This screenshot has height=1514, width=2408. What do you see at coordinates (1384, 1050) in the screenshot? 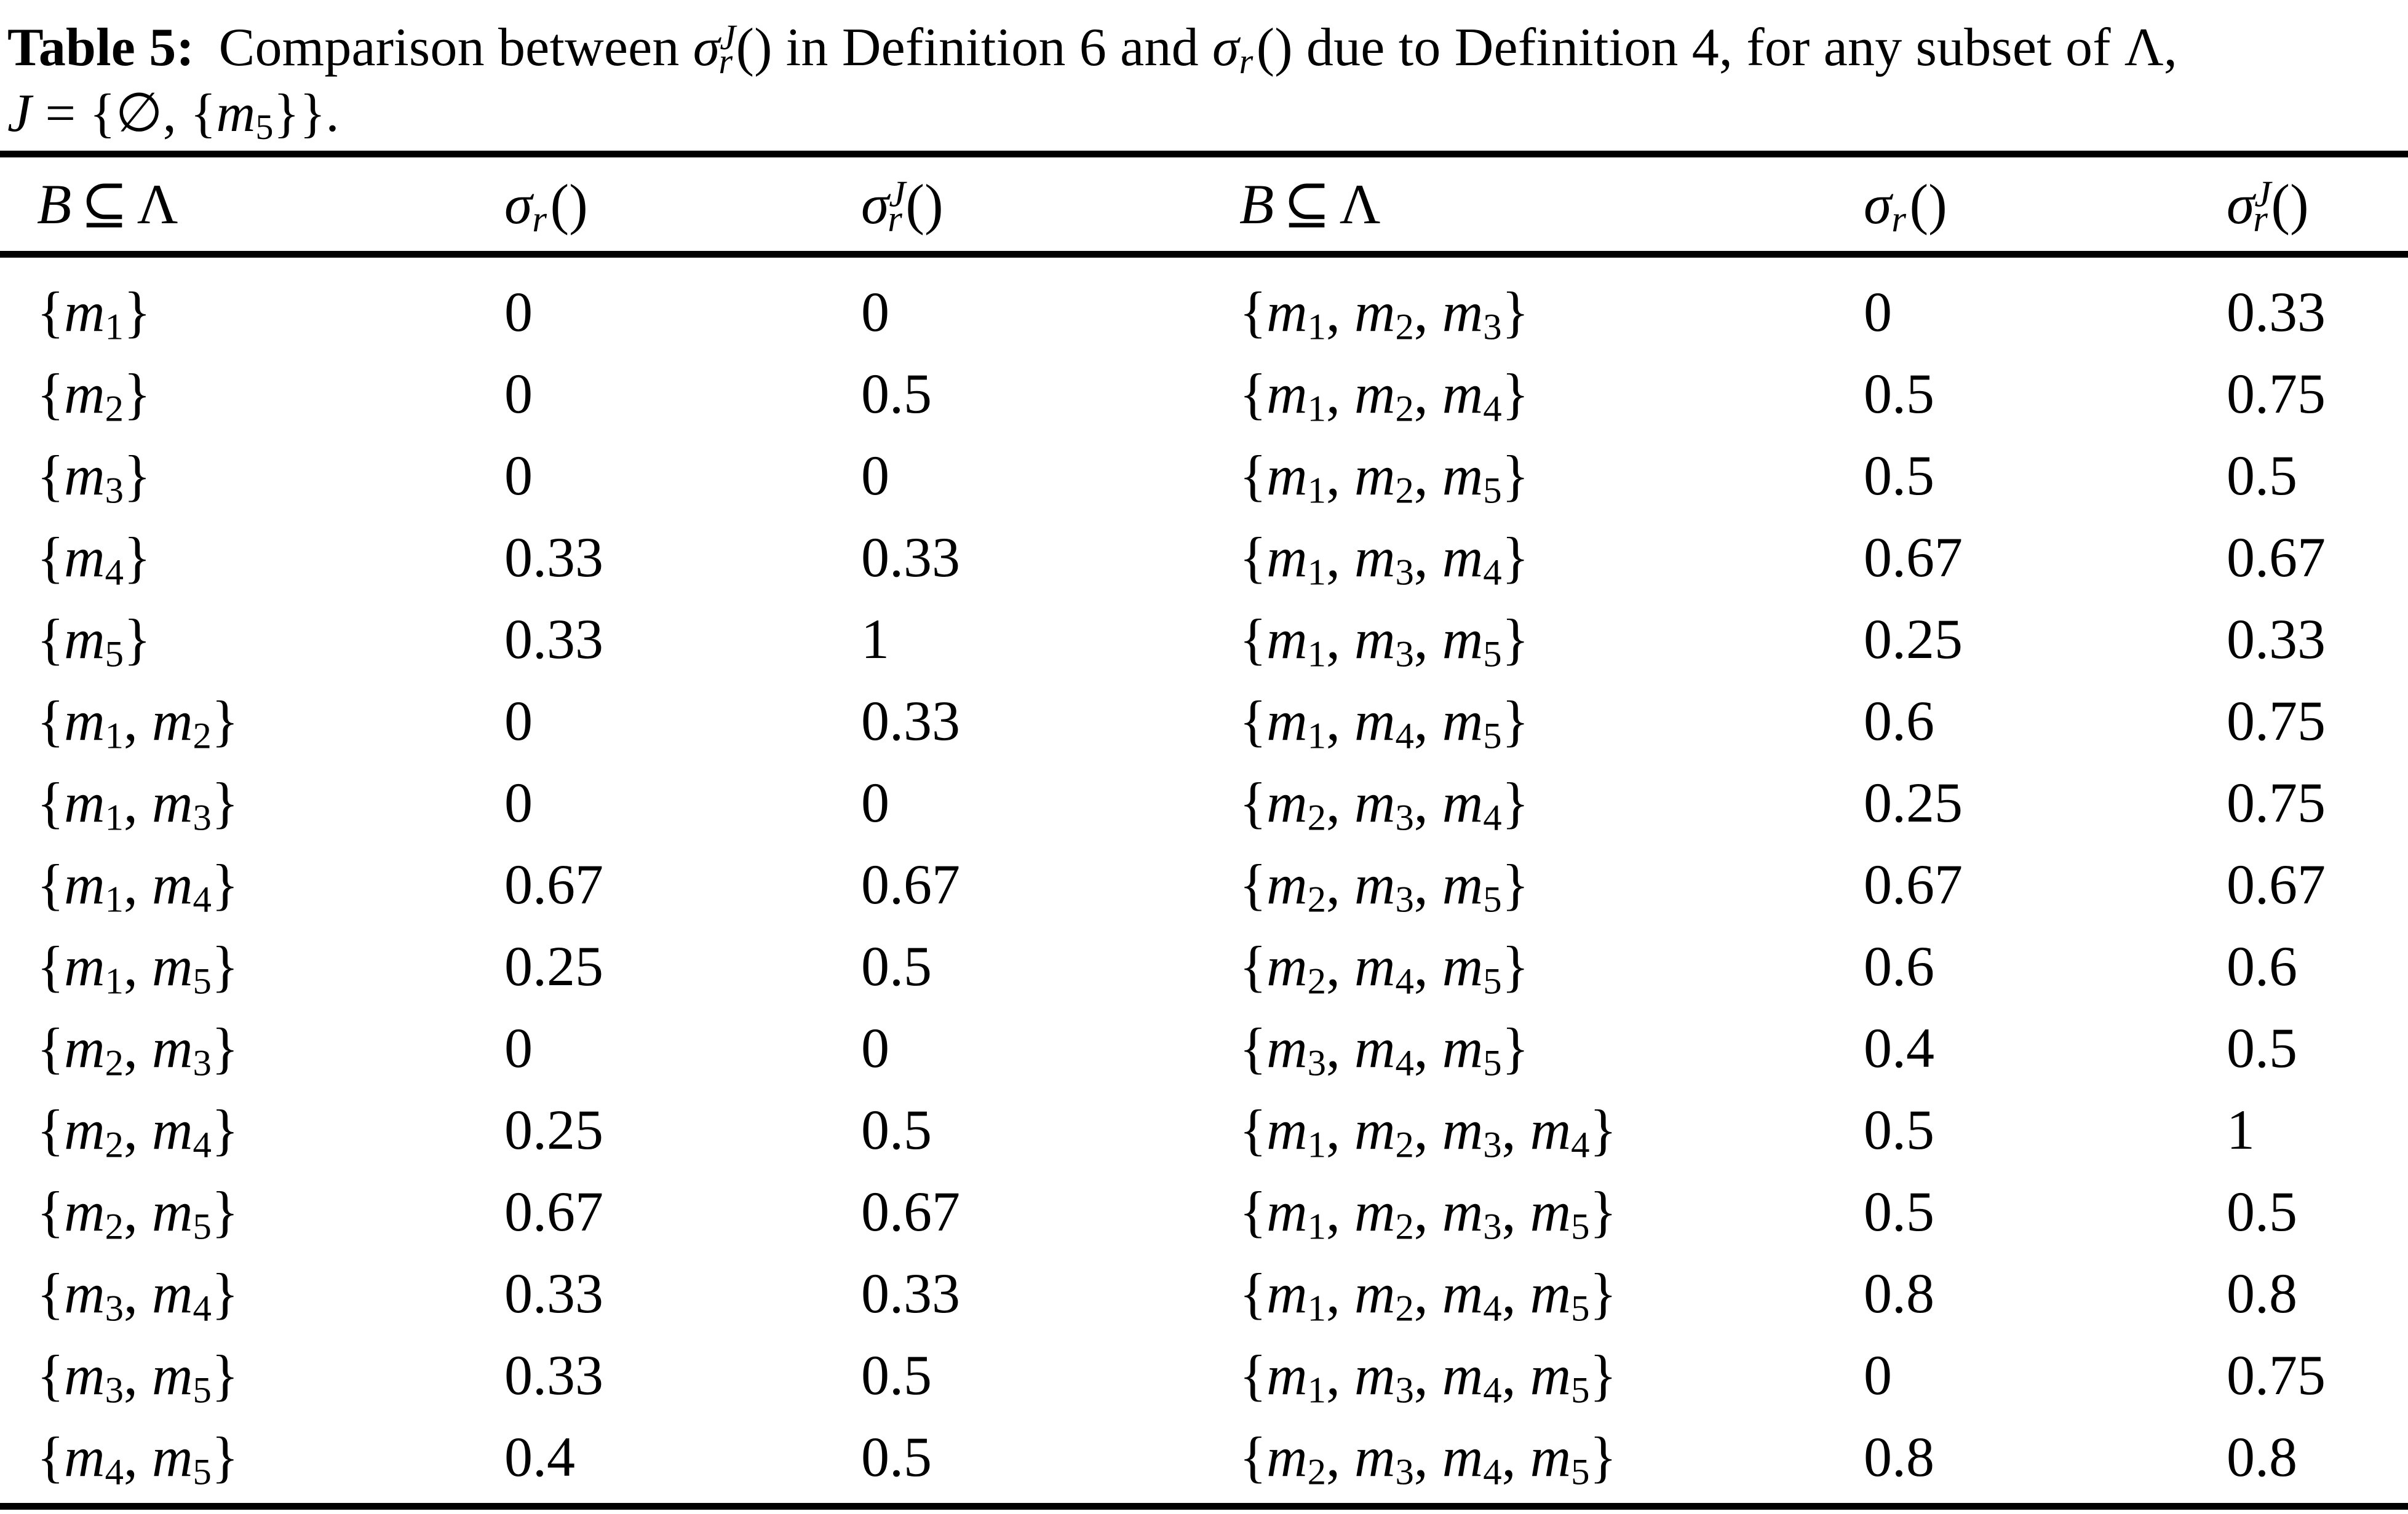
I see `set-cell: {m3, m4, m5}` at bounding box center [1384, 1050].